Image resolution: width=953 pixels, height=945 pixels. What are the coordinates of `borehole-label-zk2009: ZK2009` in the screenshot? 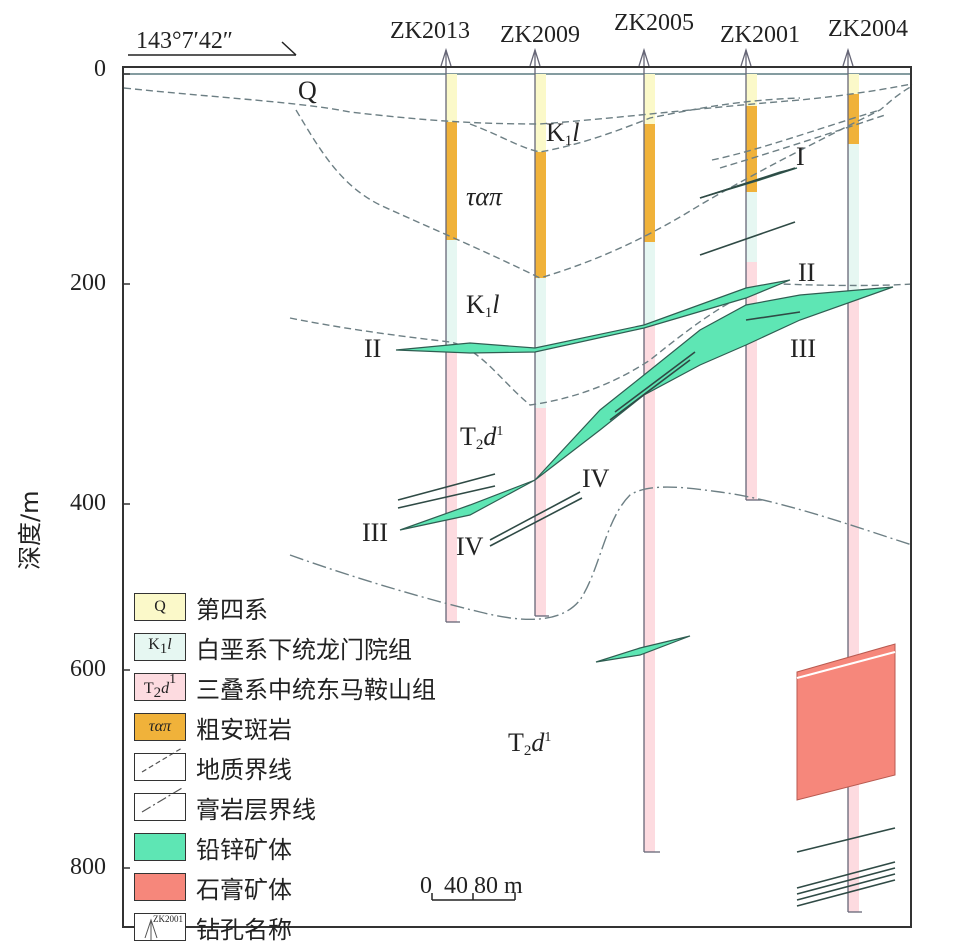 It's located at (540, 35).